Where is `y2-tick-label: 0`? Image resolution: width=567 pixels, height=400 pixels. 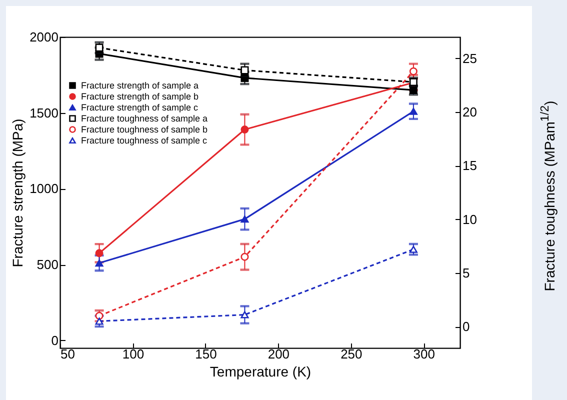 y2-tick-label: 0 is located at coordinates (466, 326).